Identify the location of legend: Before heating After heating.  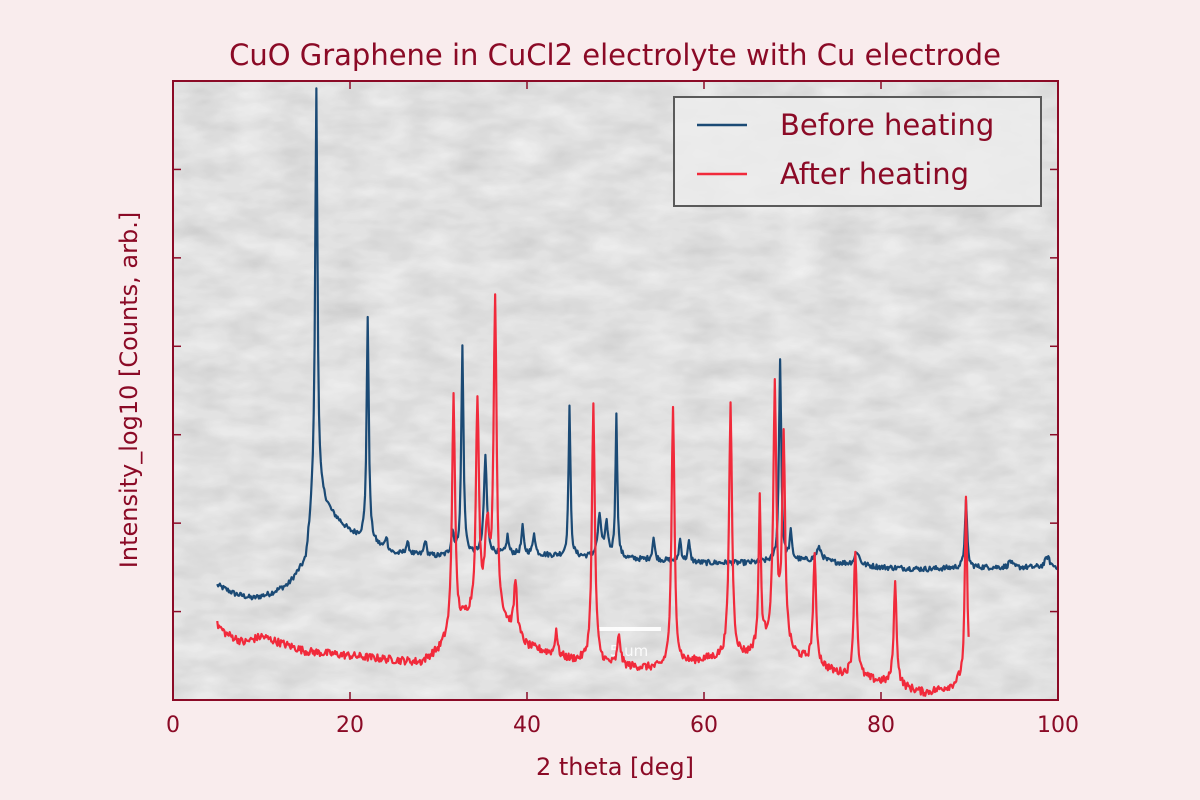
(857, 151).